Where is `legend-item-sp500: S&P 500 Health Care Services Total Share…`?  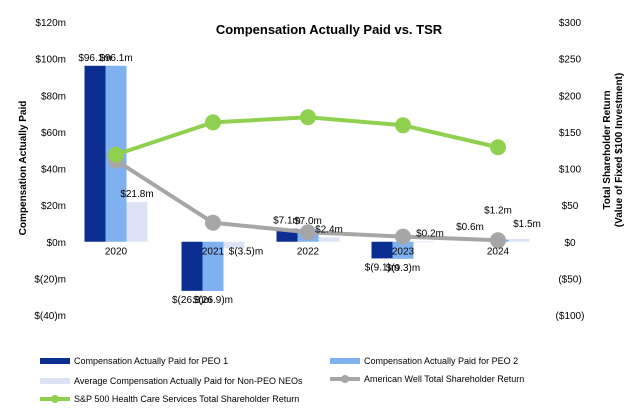 legend-item-sp500: S&P 500 Health Care Services Total Share… is located at coordinates (169, 399).